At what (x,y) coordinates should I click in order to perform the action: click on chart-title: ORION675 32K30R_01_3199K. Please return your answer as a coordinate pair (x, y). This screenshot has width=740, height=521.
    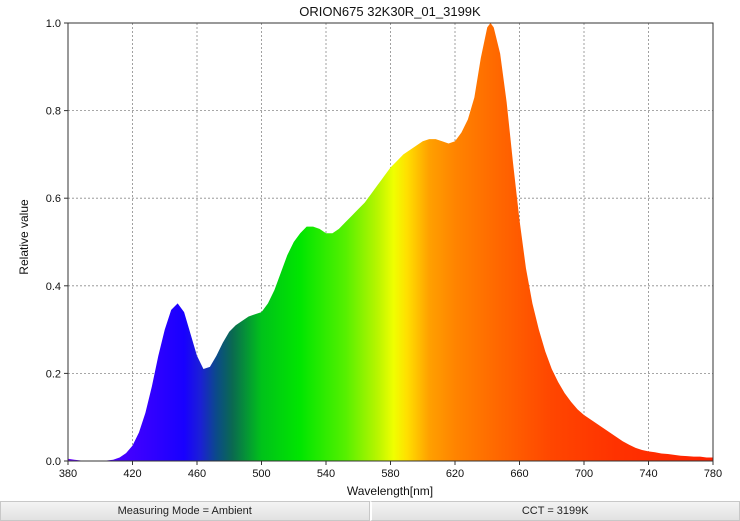
    Looking at the image, I should click on (390, 11).